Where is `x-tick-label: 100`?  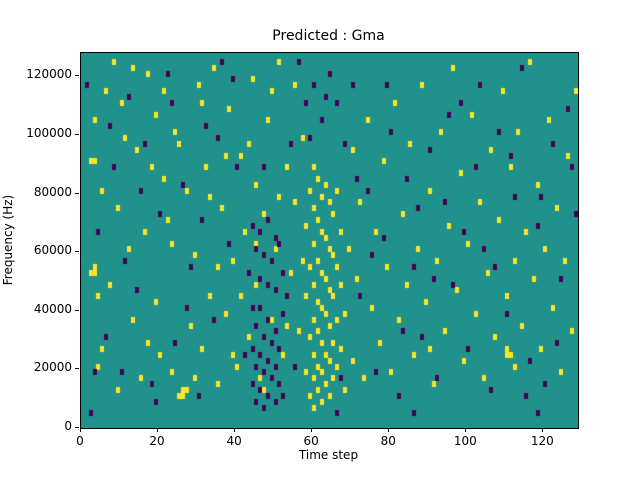
x-tick-label: 100 is located at coordinates (465, 441).